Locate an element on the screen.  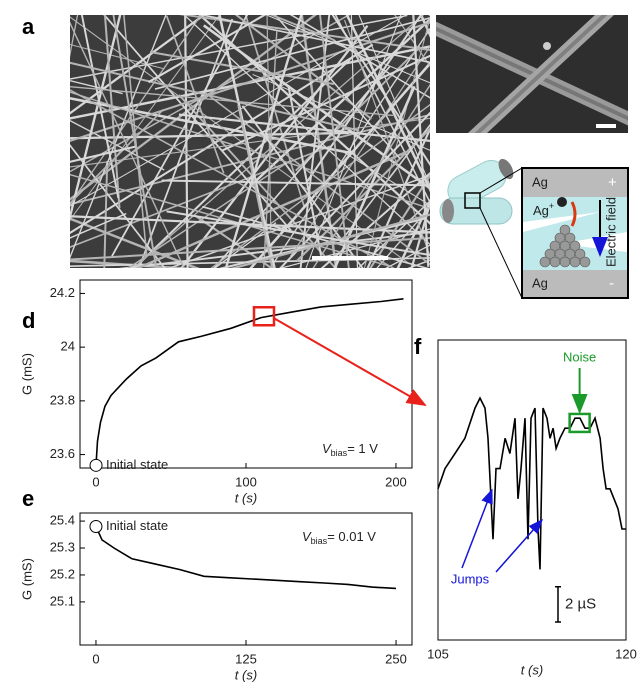
x-tick-label: 200 is located at coordinates (396, 481).